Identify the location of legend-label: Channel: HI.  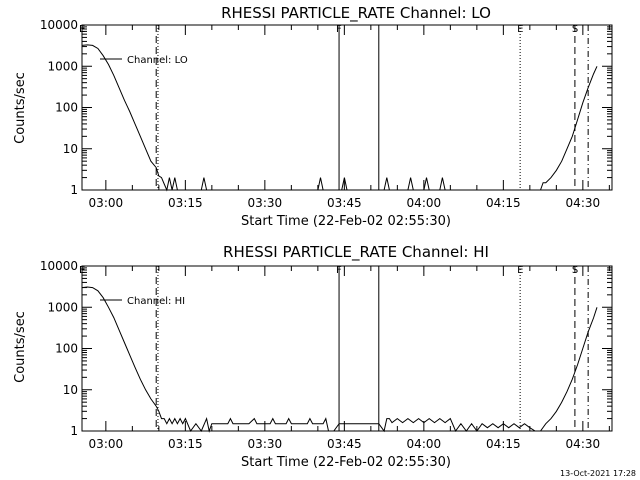
(156, 301).